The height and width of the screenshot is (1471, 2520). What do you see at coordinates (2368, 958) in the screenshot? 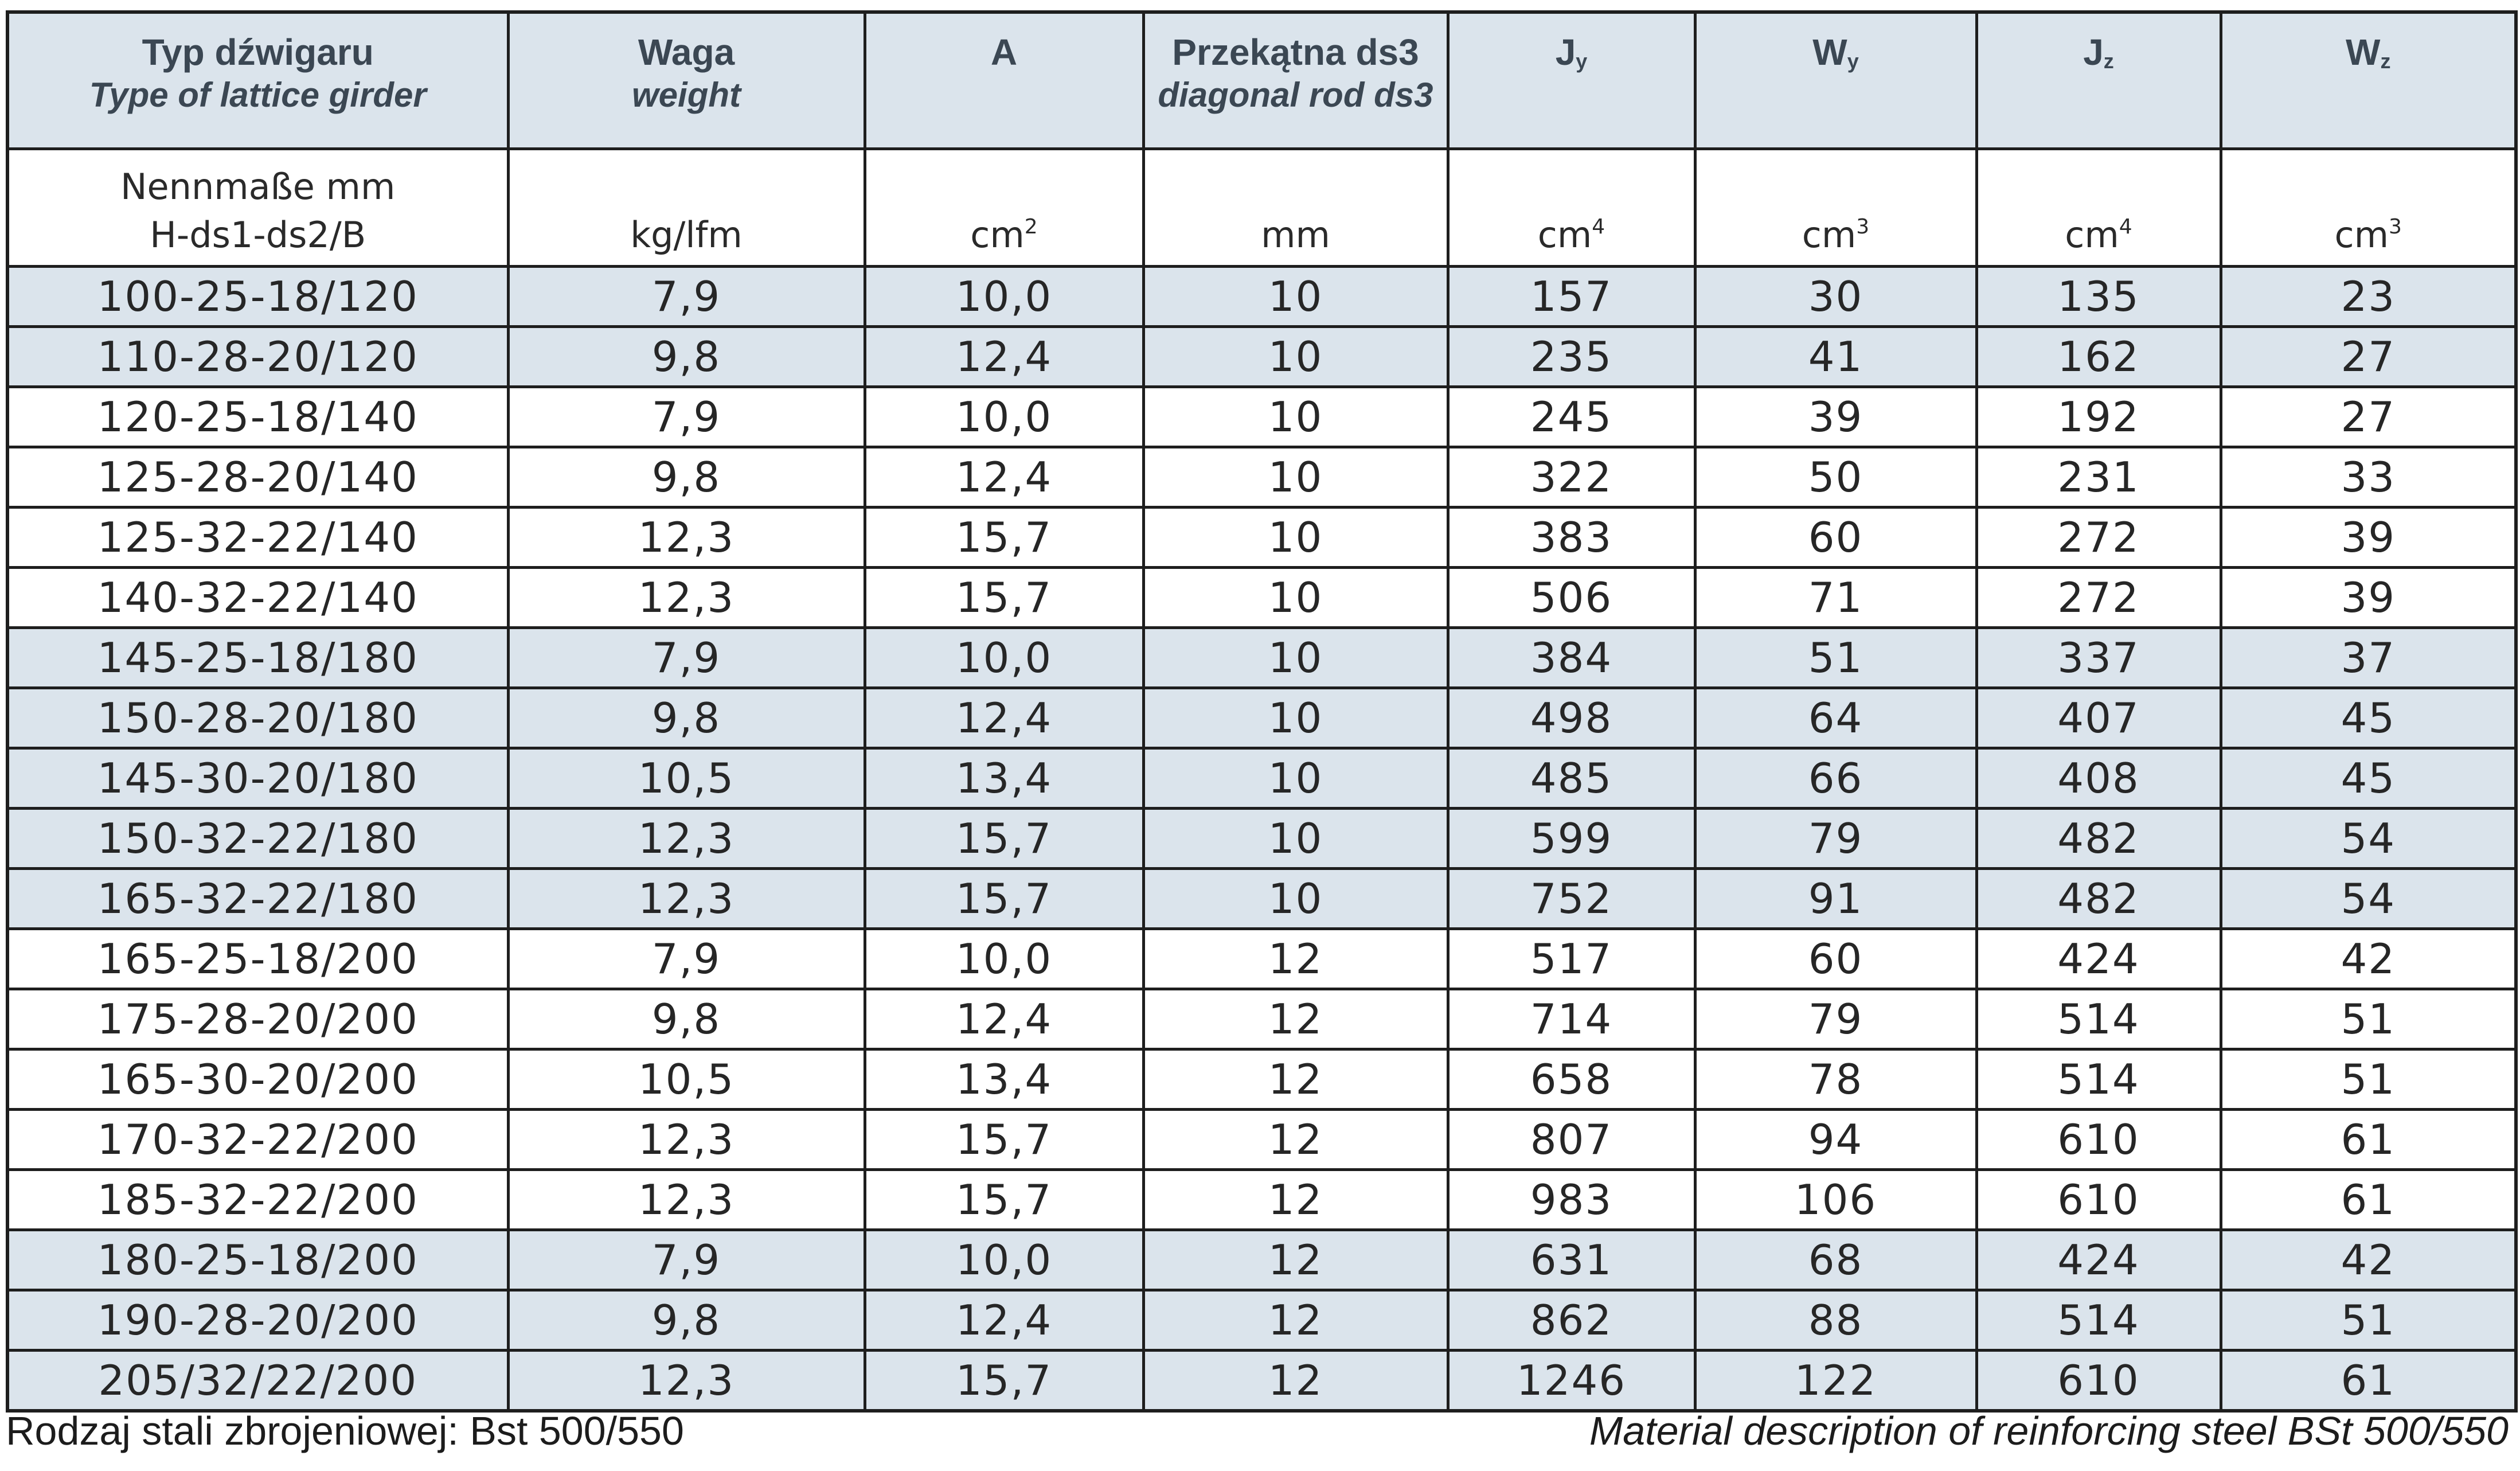
I see `cell-wz: 42` at bounding box center [2368, 958].